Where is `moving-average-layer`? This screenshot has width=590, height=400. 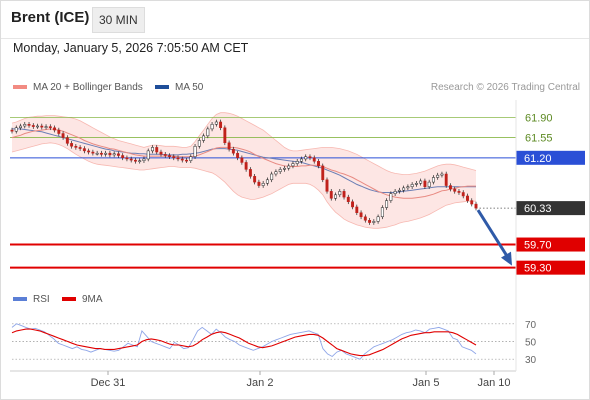
moving-average-layer is located at coordinates (243, 163).